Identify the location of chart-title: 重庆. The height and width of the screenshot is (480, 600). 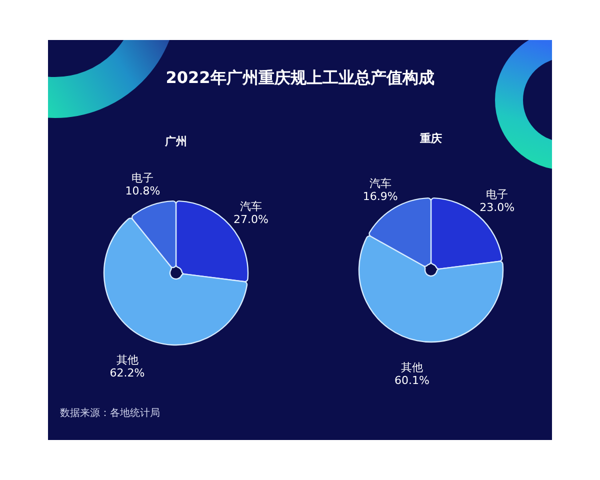
(430, 138).